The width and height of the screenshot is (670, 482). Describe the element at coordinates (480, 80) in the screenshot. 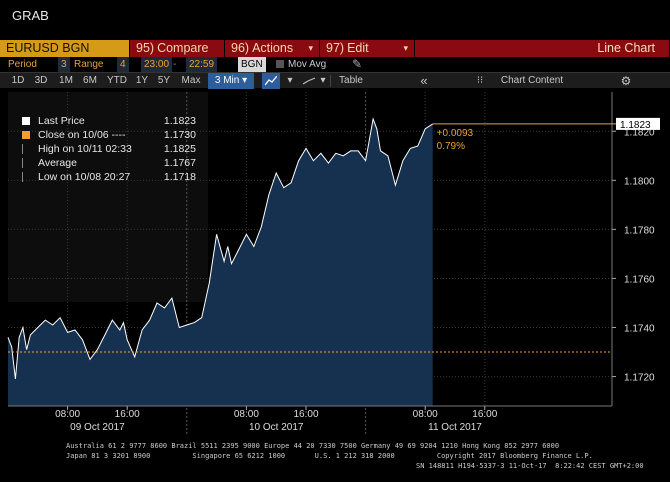

I see `dots-grid-icon: ⁝⁝` at that location.